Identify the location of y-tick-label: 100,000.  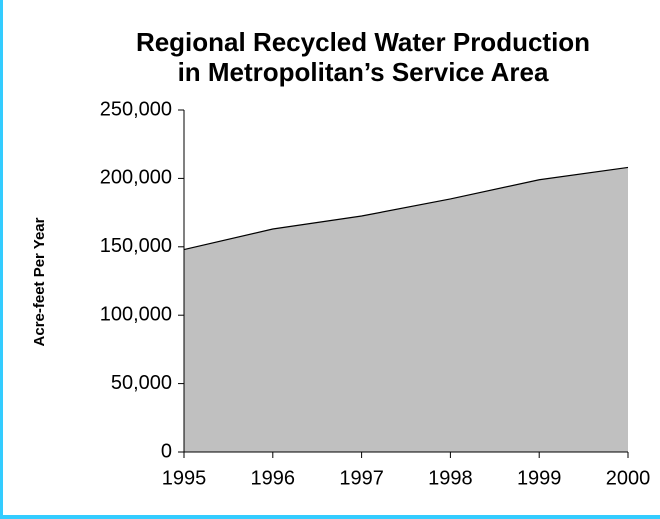
(136, 314).